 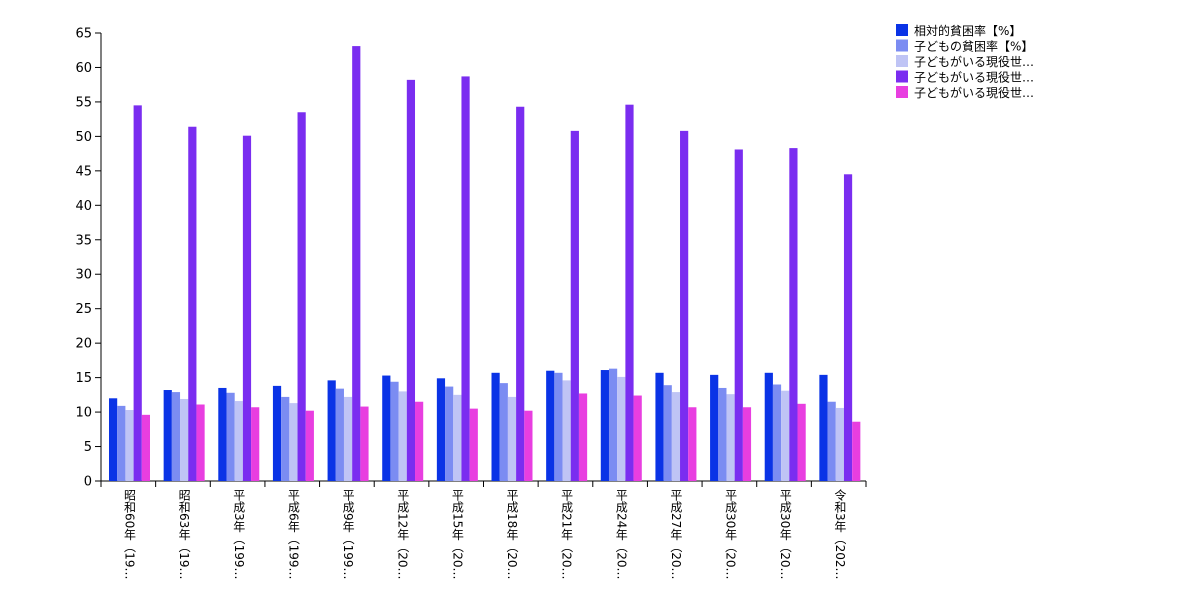 I want to click on y-tick-label: 20, so click(x=83, y=344).